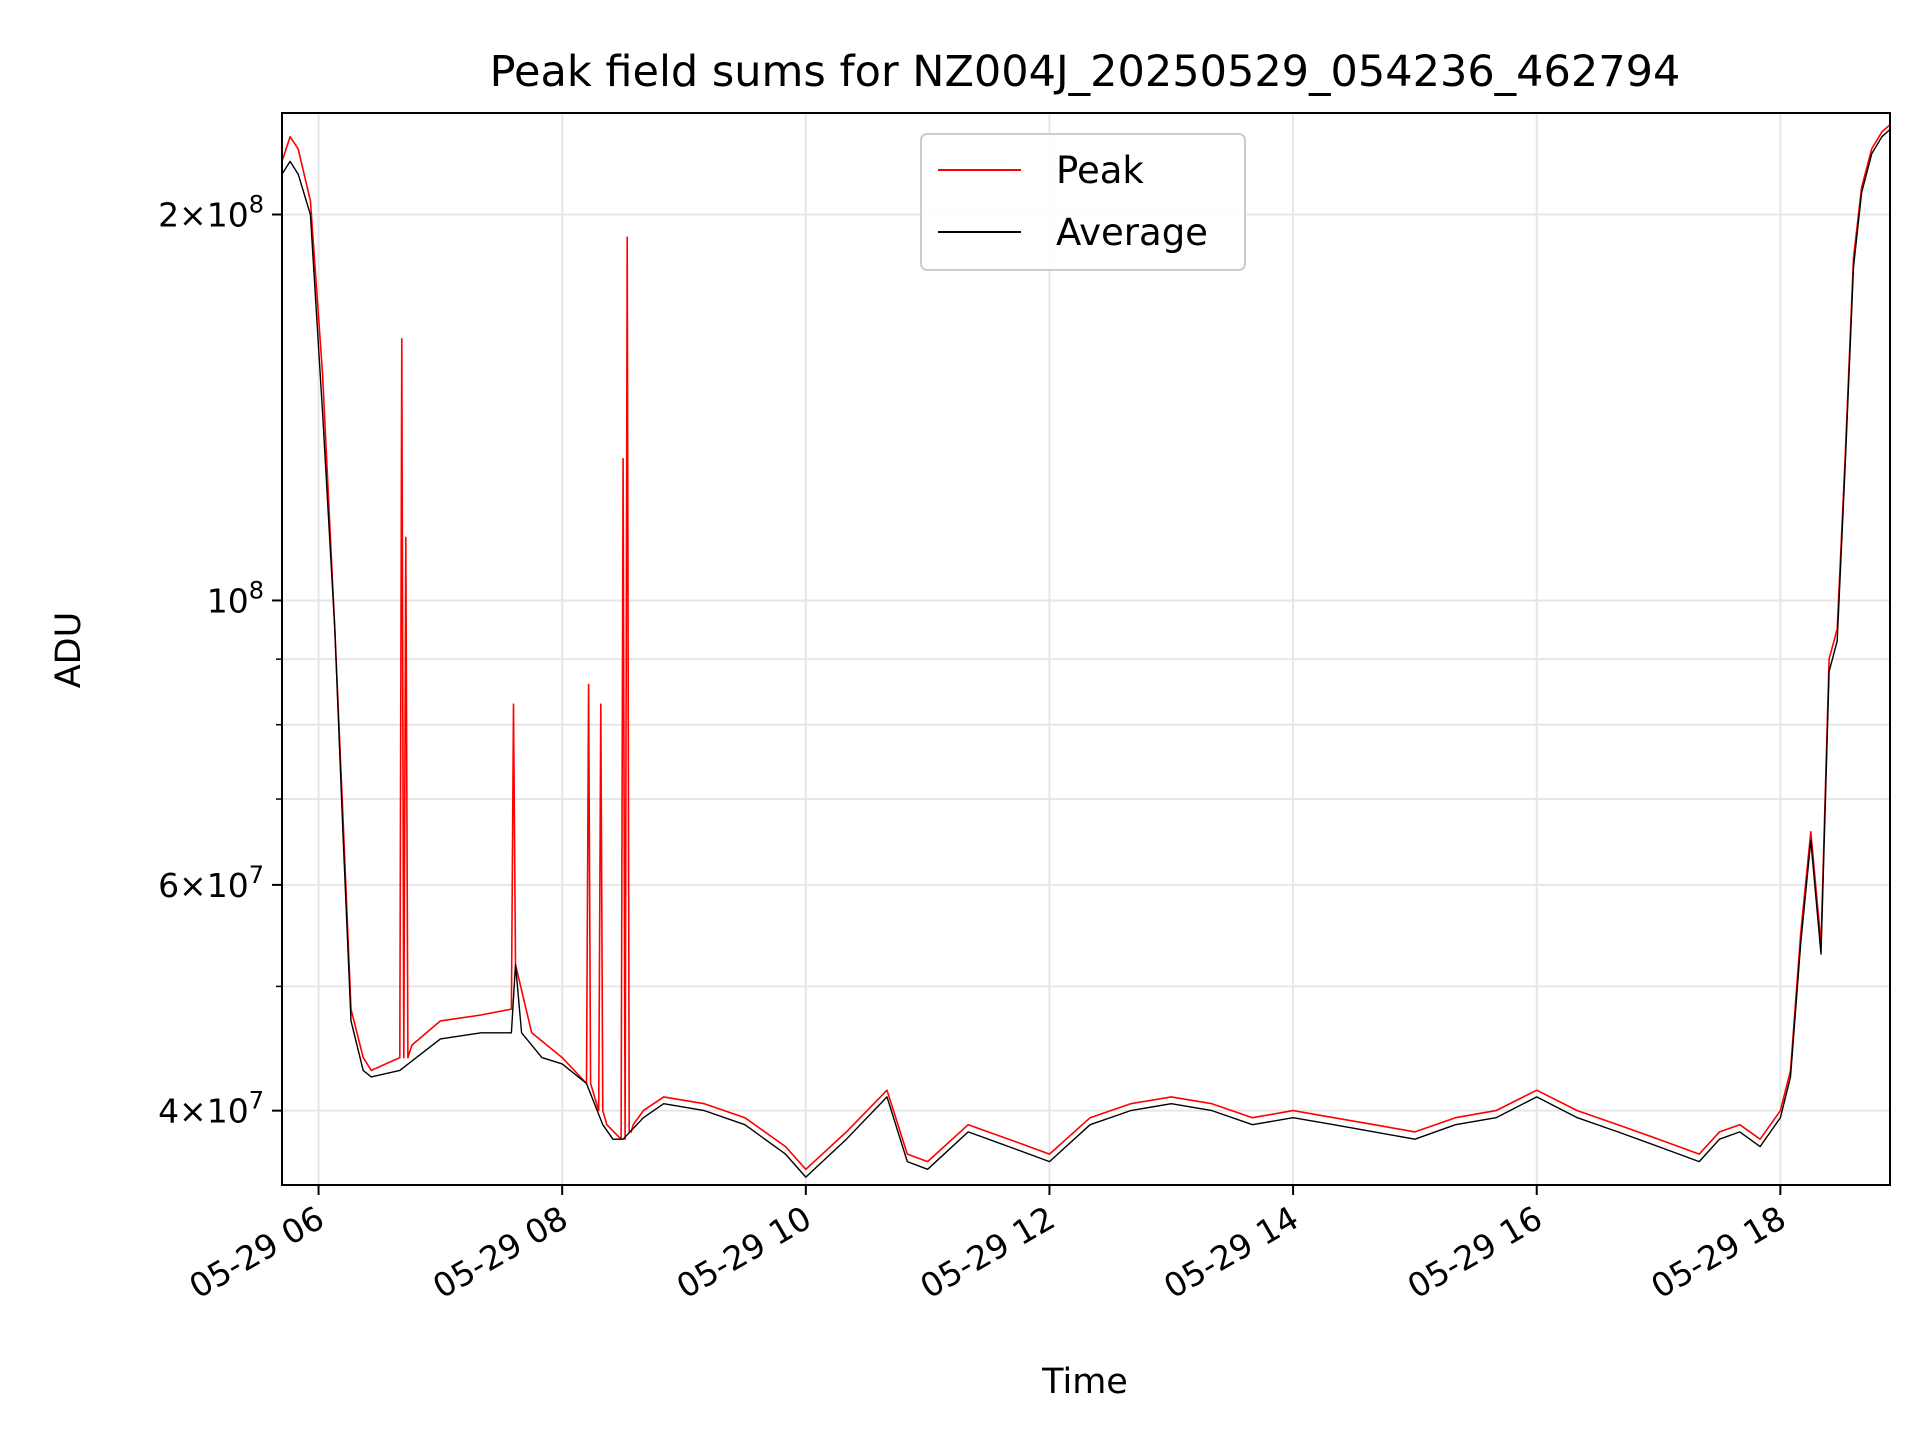 This screenshot has width=1920, height=1440. What do you see at coordinates (1084, 1382) in the screenshot?
I see `x-axis-title: Time` at bounding box center [1084, 1382].